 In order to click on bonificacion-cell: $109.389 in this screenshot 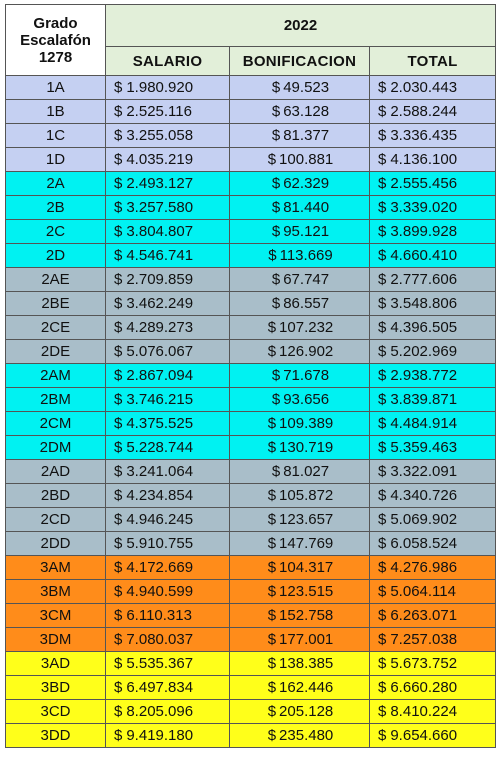, I will do `click(299, 423)`.